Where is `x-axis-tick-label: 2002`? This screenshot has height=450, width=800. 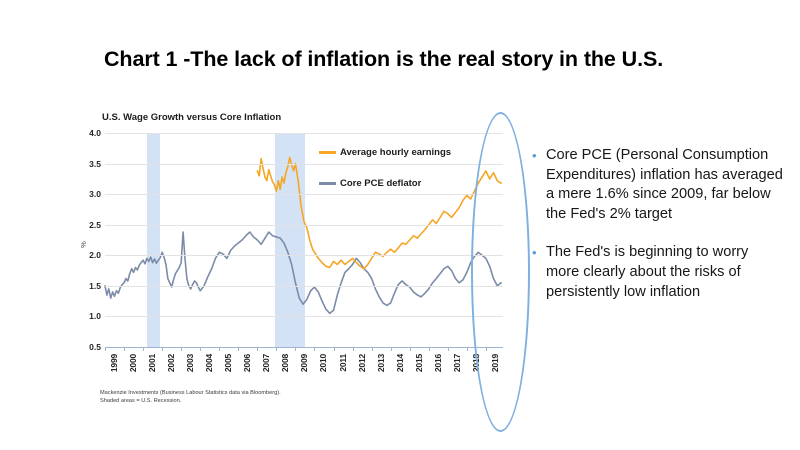 x-axis-tick-label: 2002 is located at coordinates (171, 363).